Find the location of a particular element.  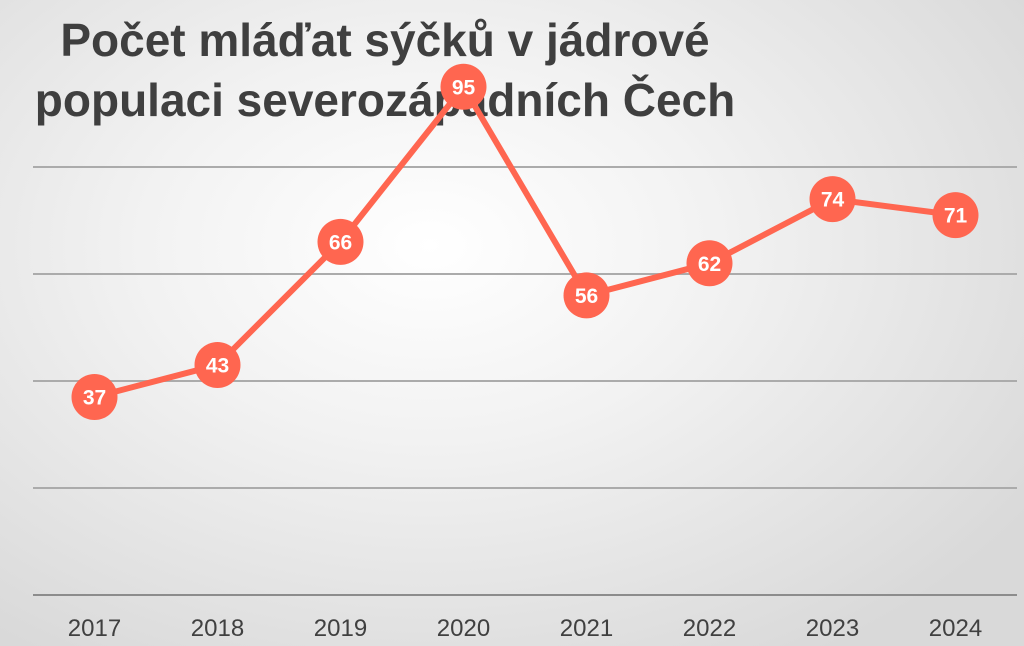

point-value-label: 43 is located at coordinates (217, 365).